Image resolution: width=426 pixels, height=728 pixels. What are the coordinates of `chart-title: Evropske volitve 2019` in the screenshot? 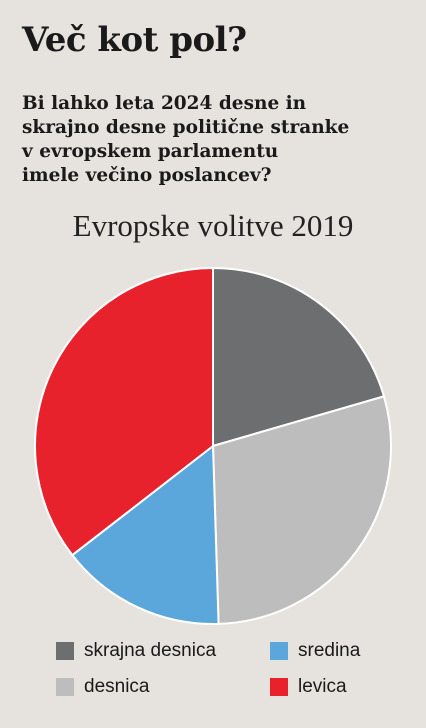 It's located at (213, 225).